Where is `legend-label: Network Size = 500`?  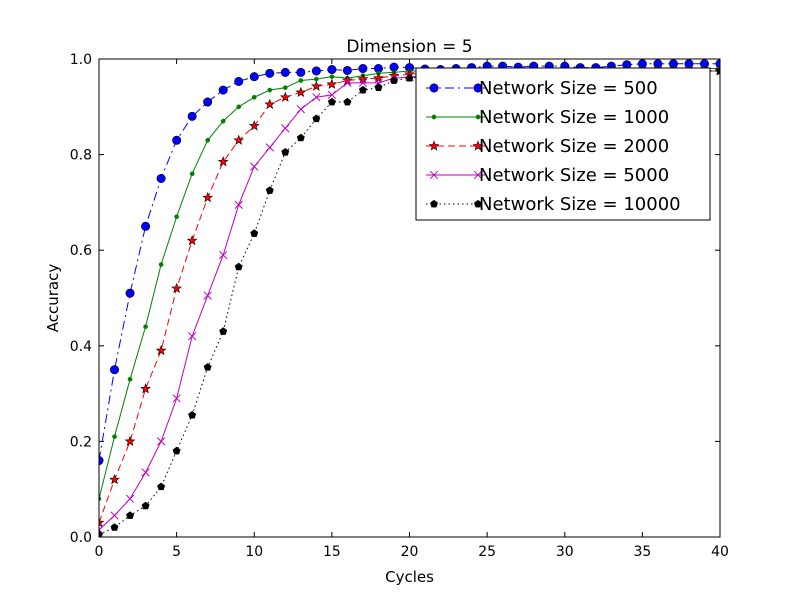
legend-label: Network Size = 500 is located at coordinates (568, 88).